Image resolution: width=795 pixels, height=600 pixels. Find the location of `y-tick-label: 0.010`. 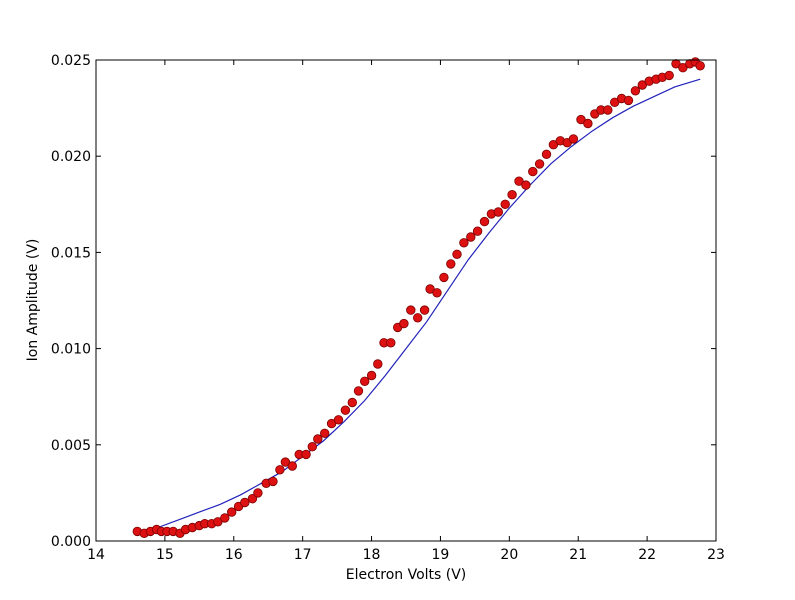

y-tick-label: 0.010 is located at coordinates (71, 350).